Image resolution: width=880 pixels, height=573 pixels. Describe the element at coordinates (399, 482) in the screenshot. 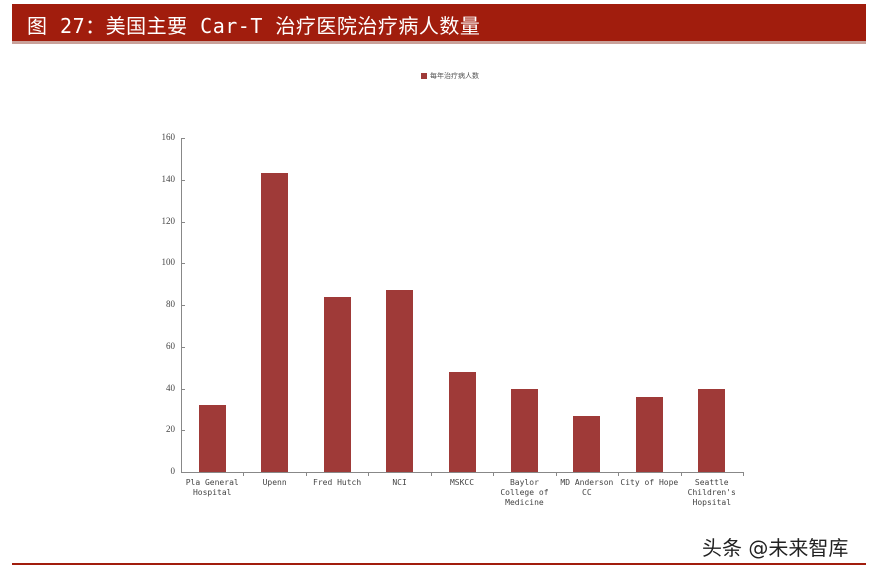

I see `x-tick-label: NCI` at that location.